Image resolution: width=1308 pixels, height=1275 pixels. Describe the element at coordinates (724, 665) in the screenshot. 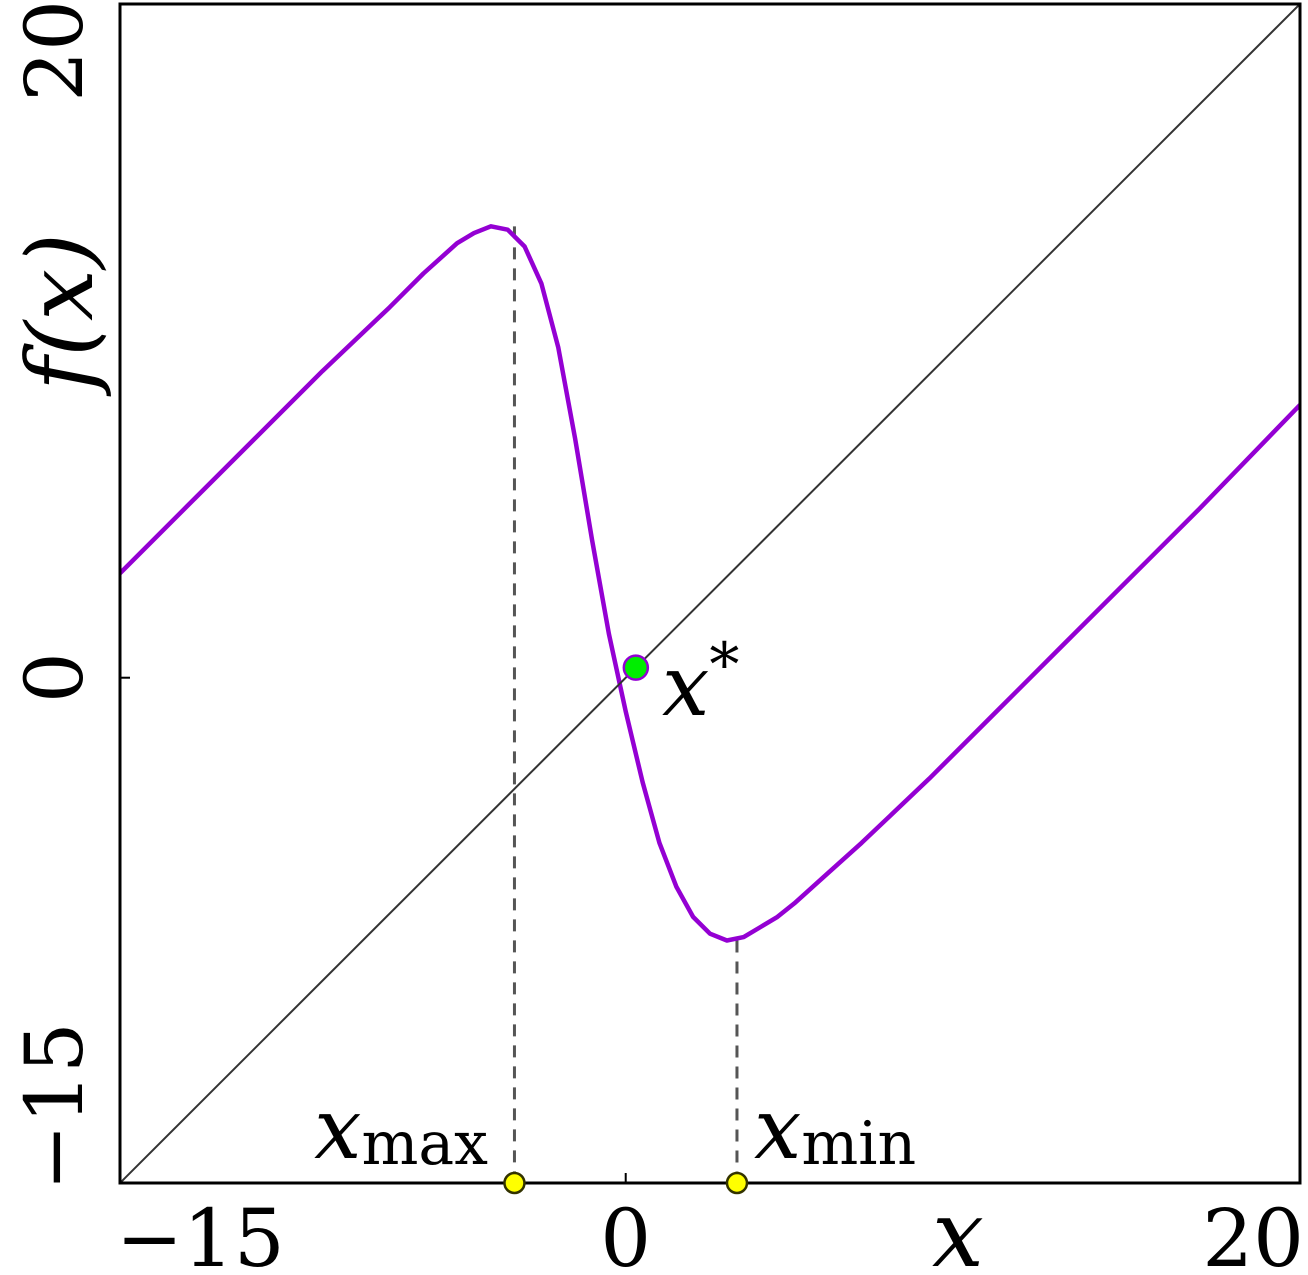

I see `fixed-point-label-sup: *` at that location.